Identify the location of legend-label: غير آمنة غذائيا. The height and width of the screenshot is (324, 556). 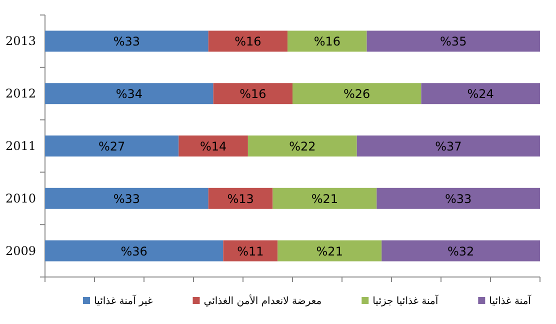
(123, 300).